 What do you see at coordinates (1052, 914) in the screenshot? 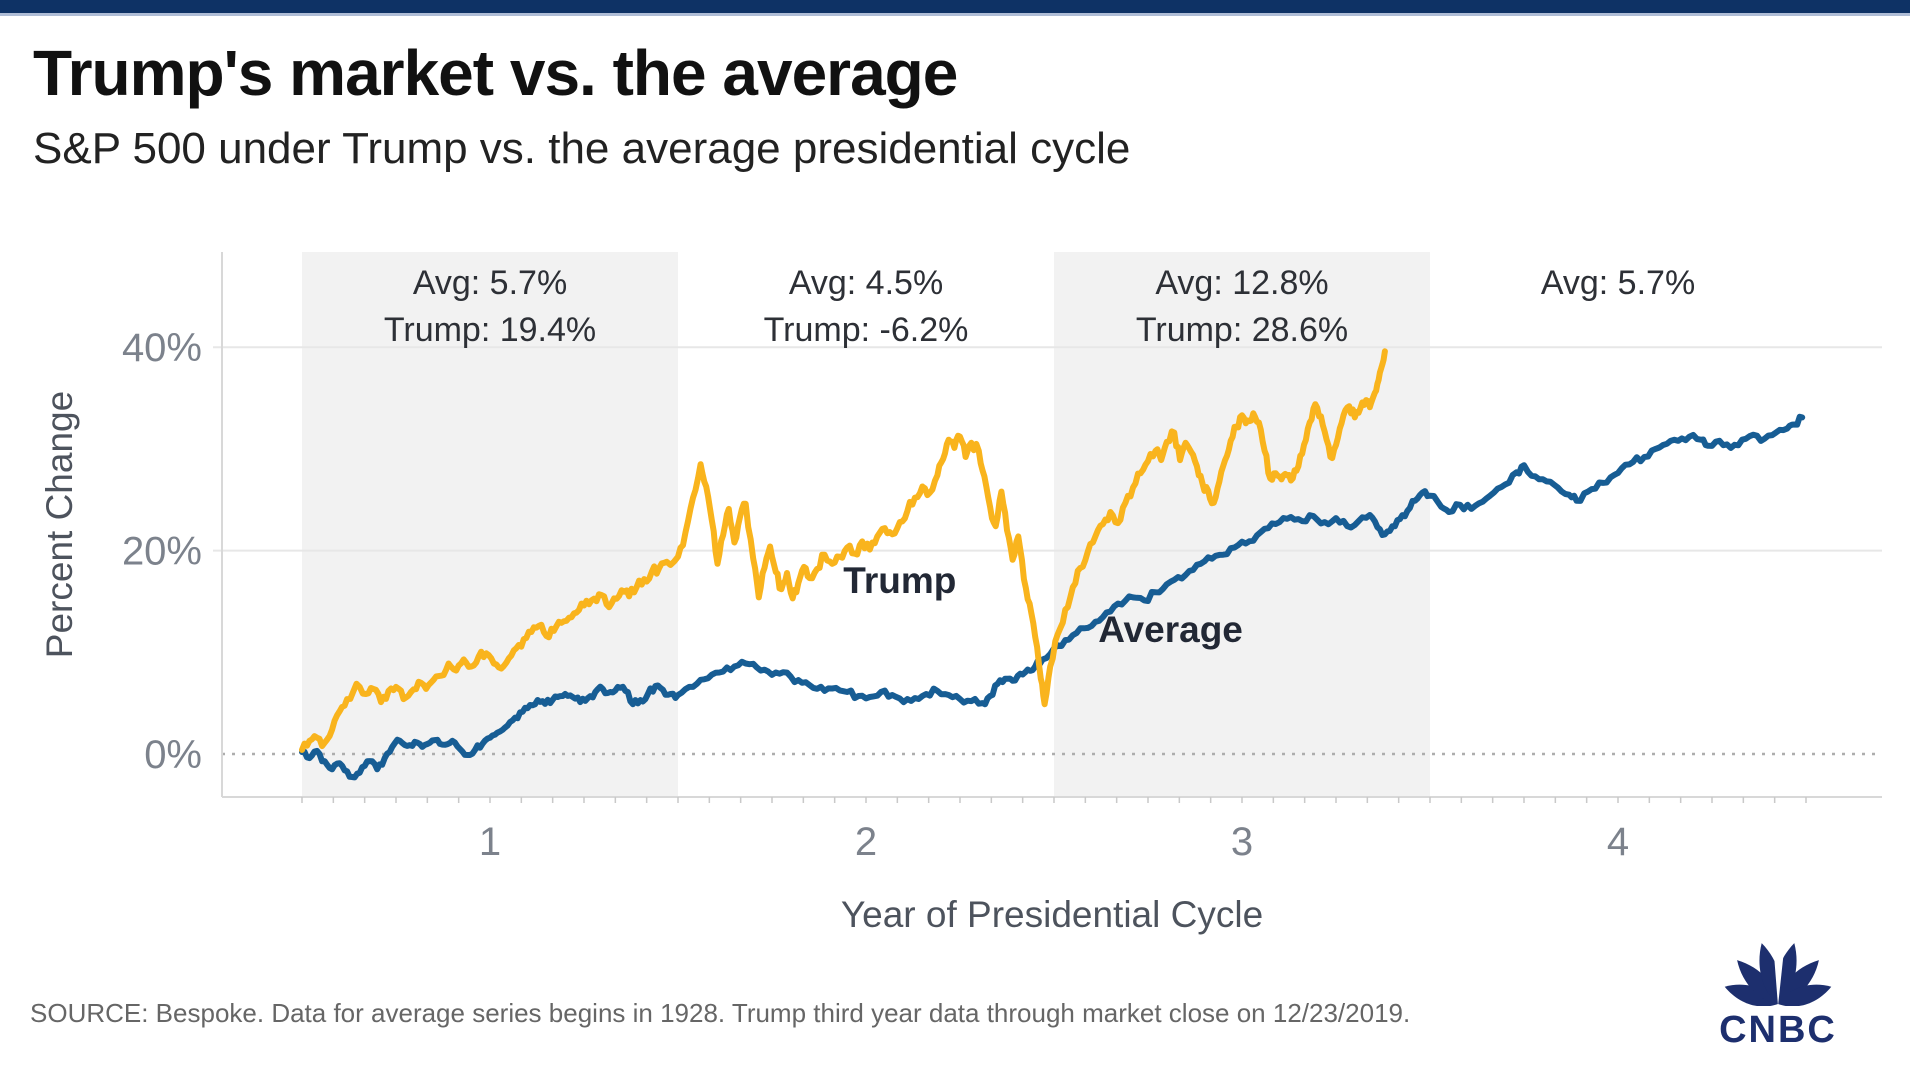
I see `x-axis-title: Year of Presidential Cycle` at bounding box center [1052, 914].